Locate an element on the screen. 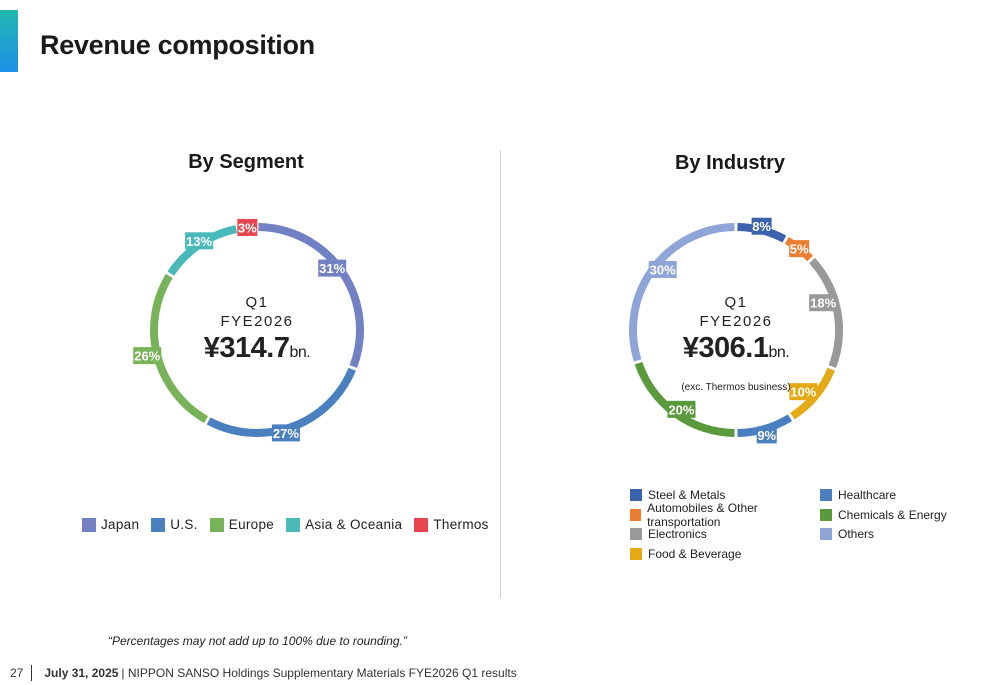 The height and width of the screenshot is (685, 1000). industry-label-4: 9% is located at coordinates (766, 435).